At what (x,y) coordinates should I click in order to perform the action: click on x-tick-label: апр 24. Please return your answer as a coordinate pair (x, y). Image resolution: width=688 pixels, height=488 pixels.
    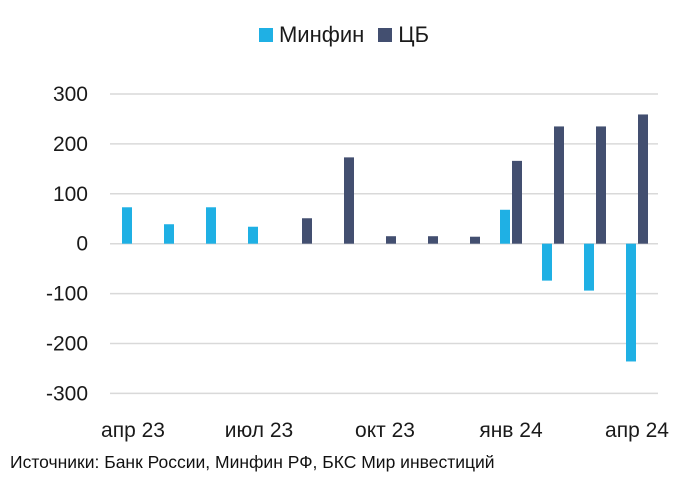
    Looking at the image, I should click on (637, 430).